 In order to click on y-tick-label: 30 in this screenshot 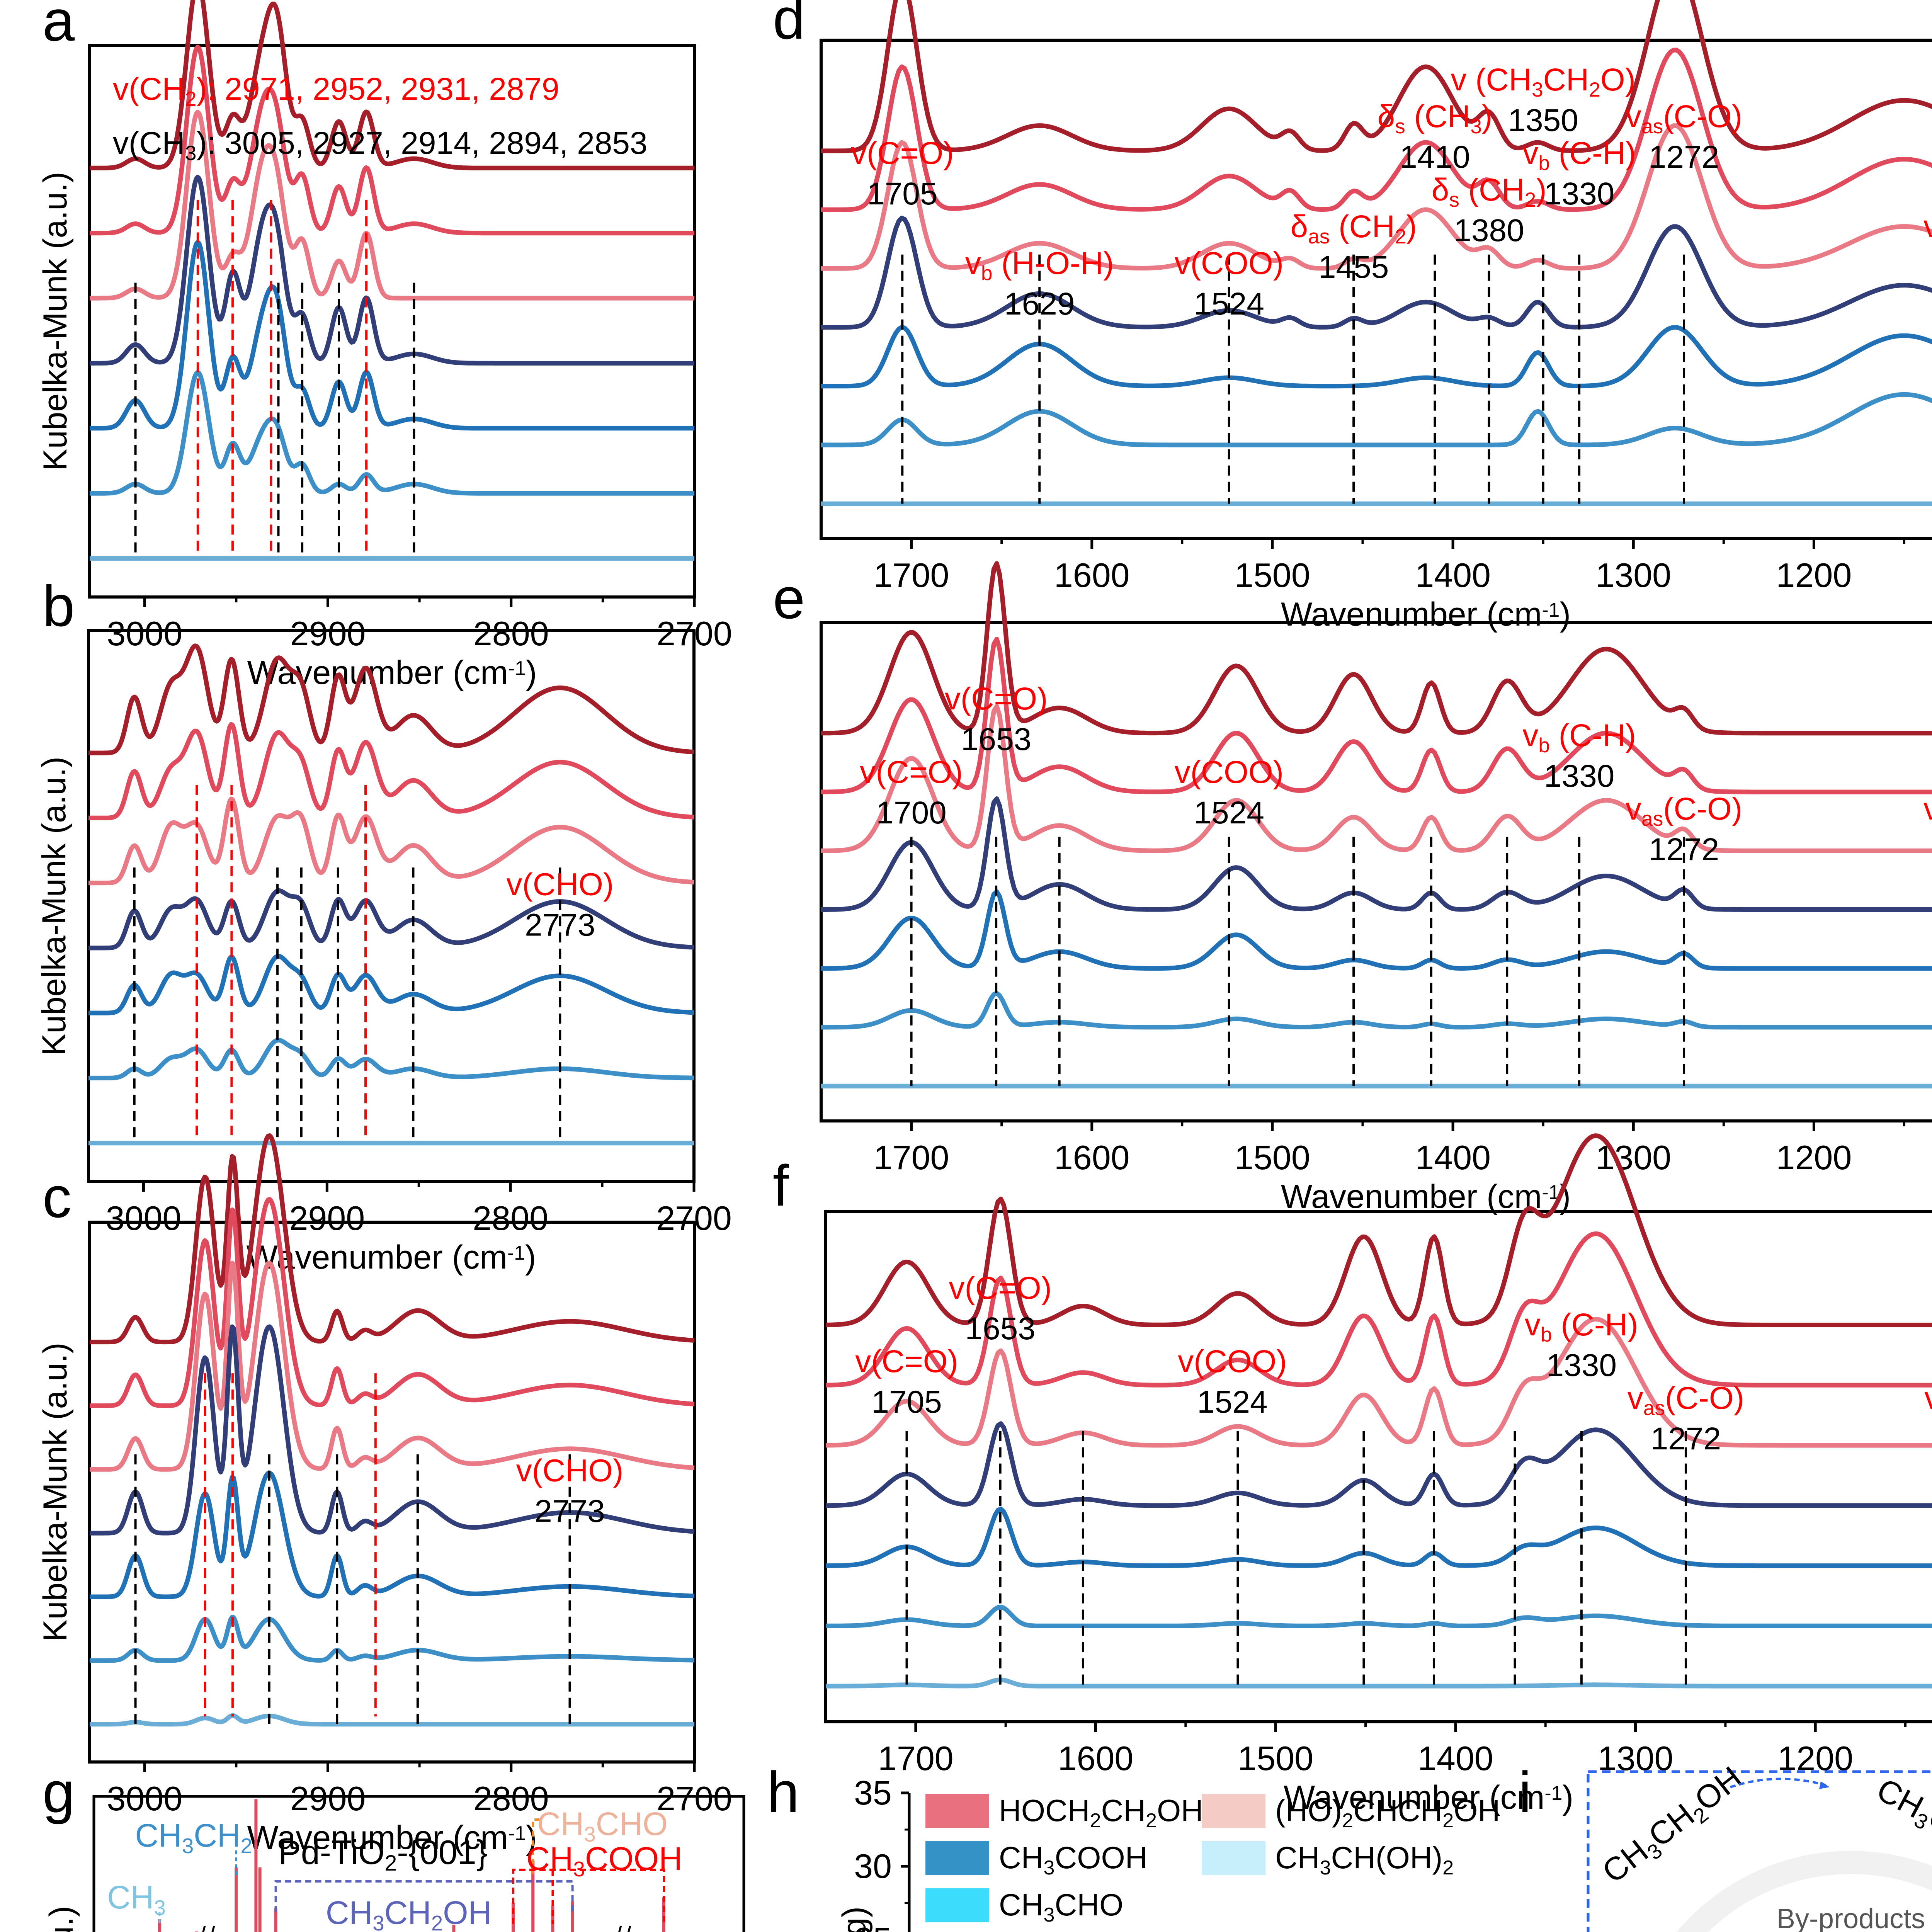, I will do `click(873, 1866)`.